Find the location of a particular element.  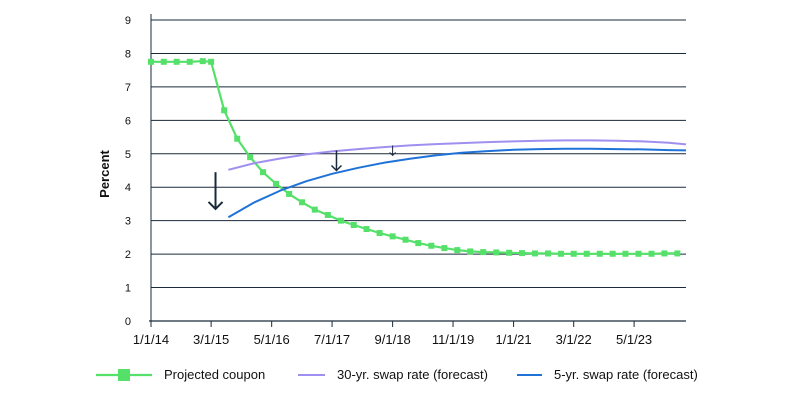

x-tick-label: 9/1/18 is located at coordinates (393, 339).